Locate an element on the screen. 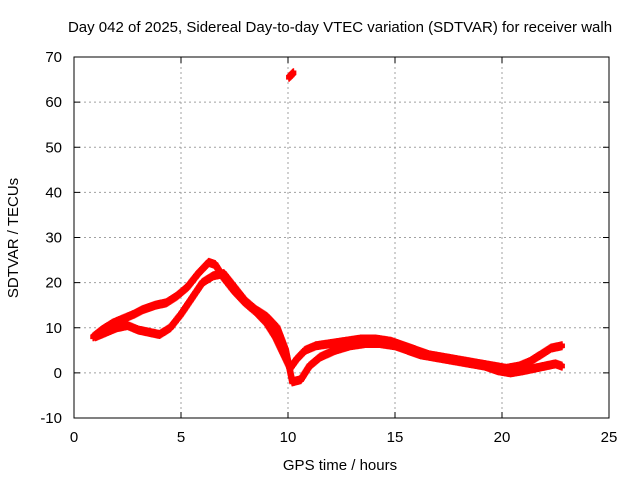  x-tick-label: 20 is located at coordinates (502, 437).